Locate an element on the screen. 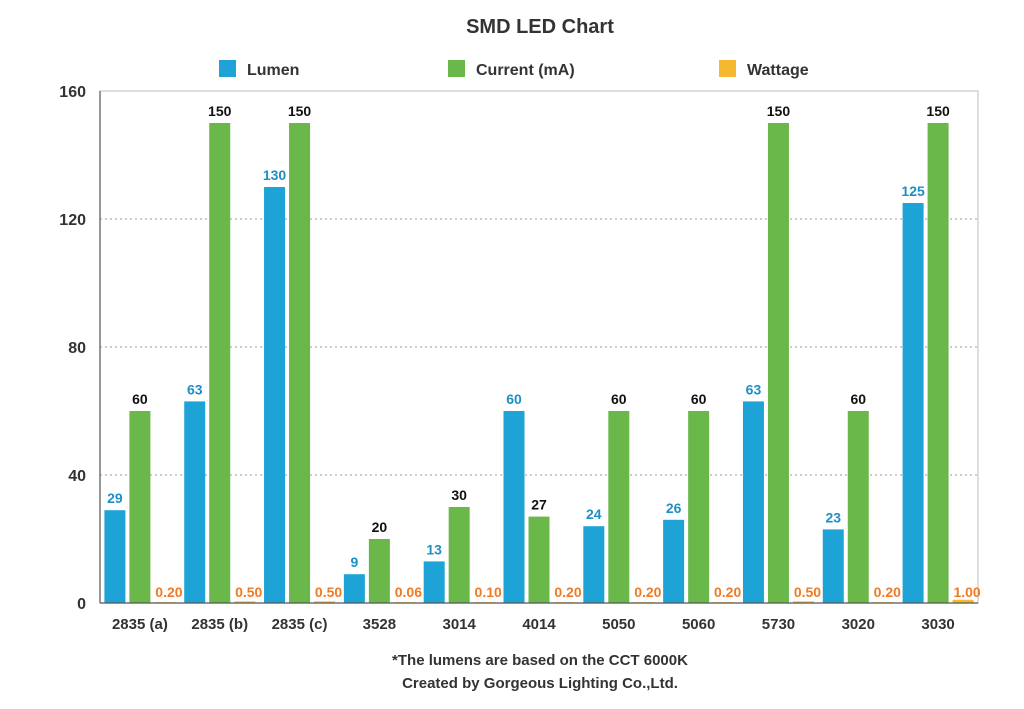 The width and height of the screenshot is (1024, 709). y-tick-label: 160 is located at coordinates (72, 92).